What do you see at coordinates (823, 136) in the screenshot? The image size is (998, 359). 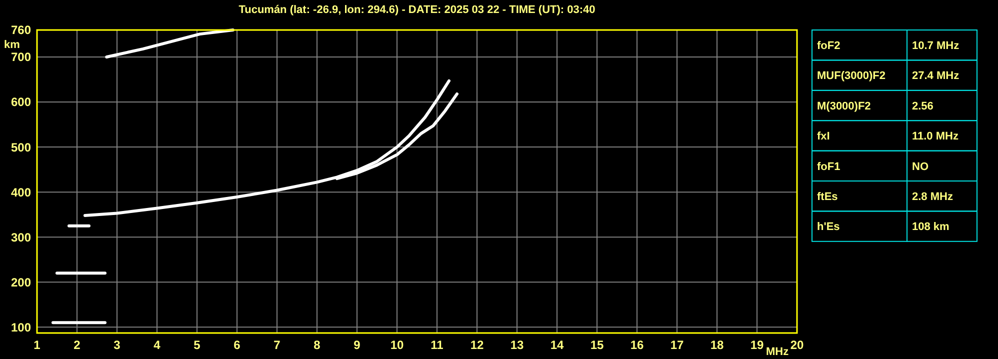 I see `category-label: fxI` at bounding box center [823, 136].